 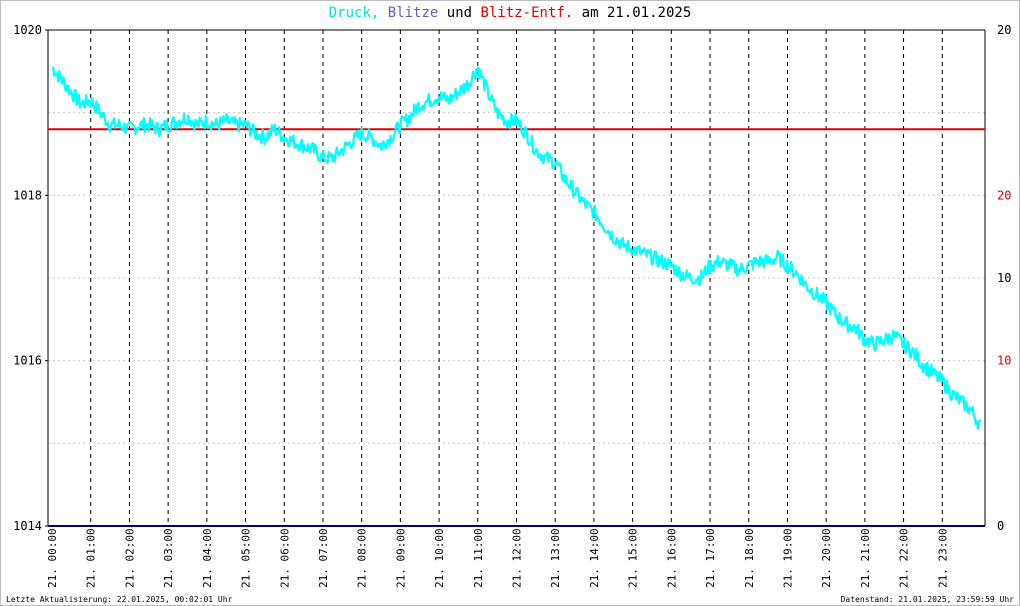 What do you see at coordinates (27, 361) in the screenshot?
I see `left-tick-label: 1016` at bounding box center [27, 361].